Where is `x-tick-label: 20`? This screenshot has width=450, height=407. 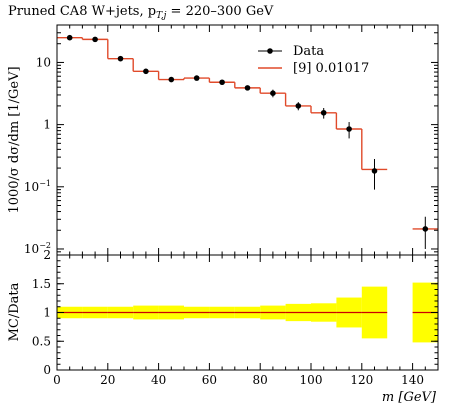 x-tick-label: 20 is located at coordinates (107, 380).